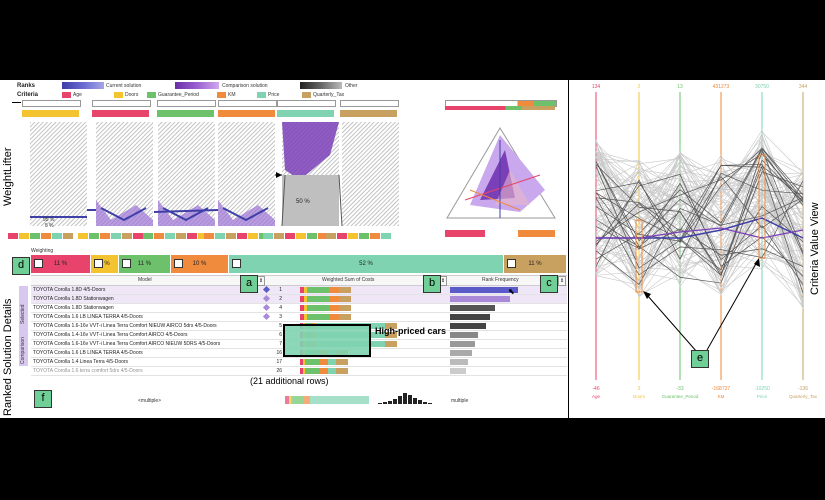 Image resolution: width=825 pixels, height=500 pixels. What do you see at coordinates (289, 381) in the screenshot?
I see `additional-rows-label: (21 additional rows)` at bounding box center [289, 381].